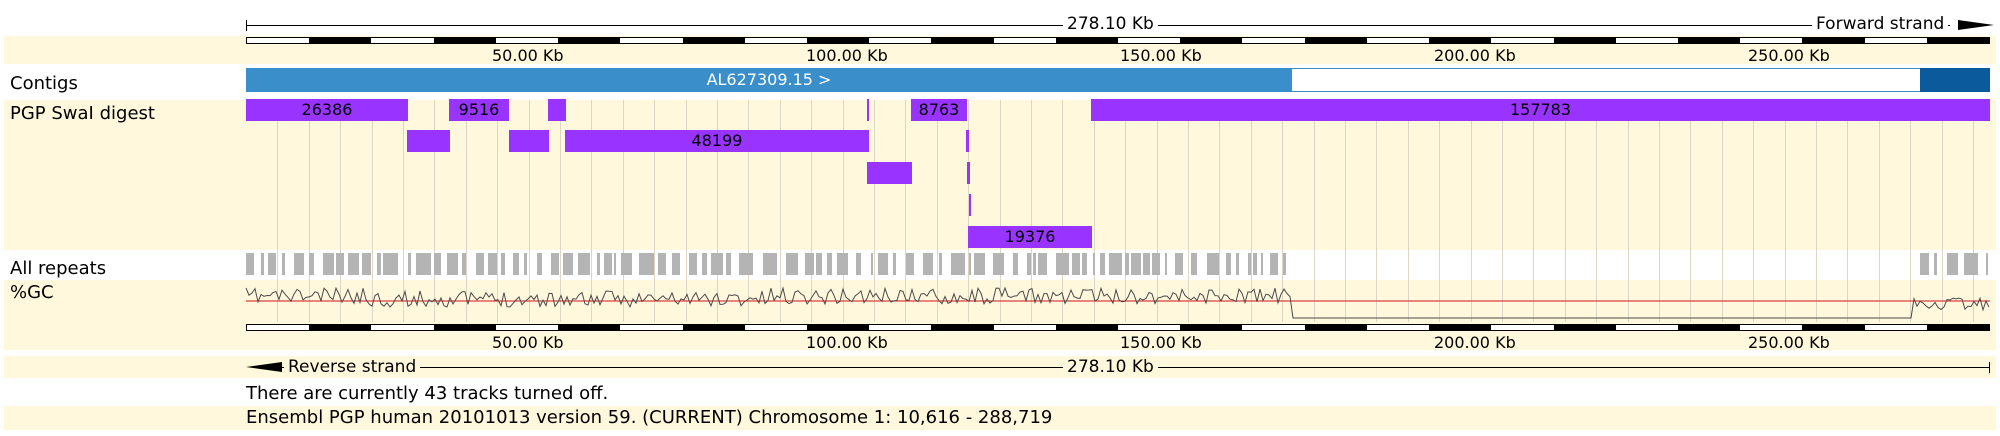 The image size is (2000, 436). Describe the element at coordinates (32, 292) in the screenshot. I see `gc-track-label: %GC` at that location.